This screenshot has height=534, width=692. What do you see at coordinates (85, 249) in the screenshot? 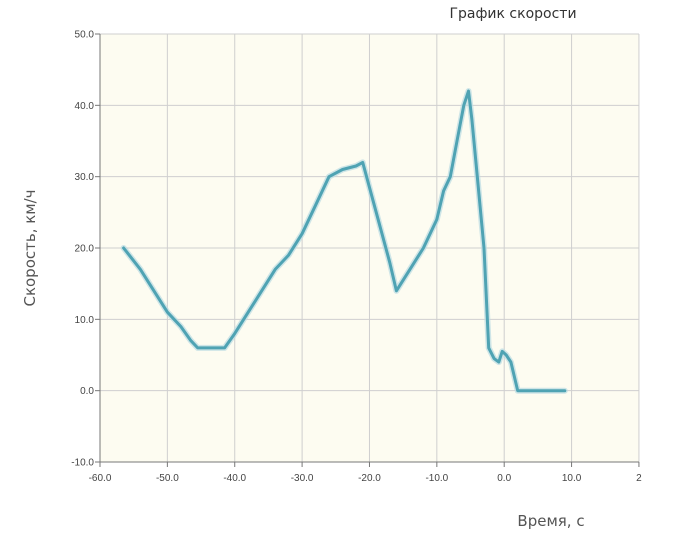
I see `y-tick-label: 20.0` at bounding box center [85, 249].